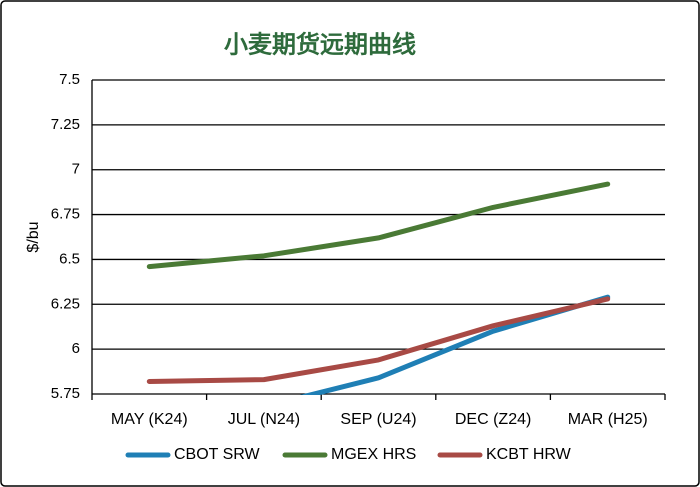  Describe the element at coordinates (69, 258) in the screenshot. I see `y-tick-label: 6.5` at that location.